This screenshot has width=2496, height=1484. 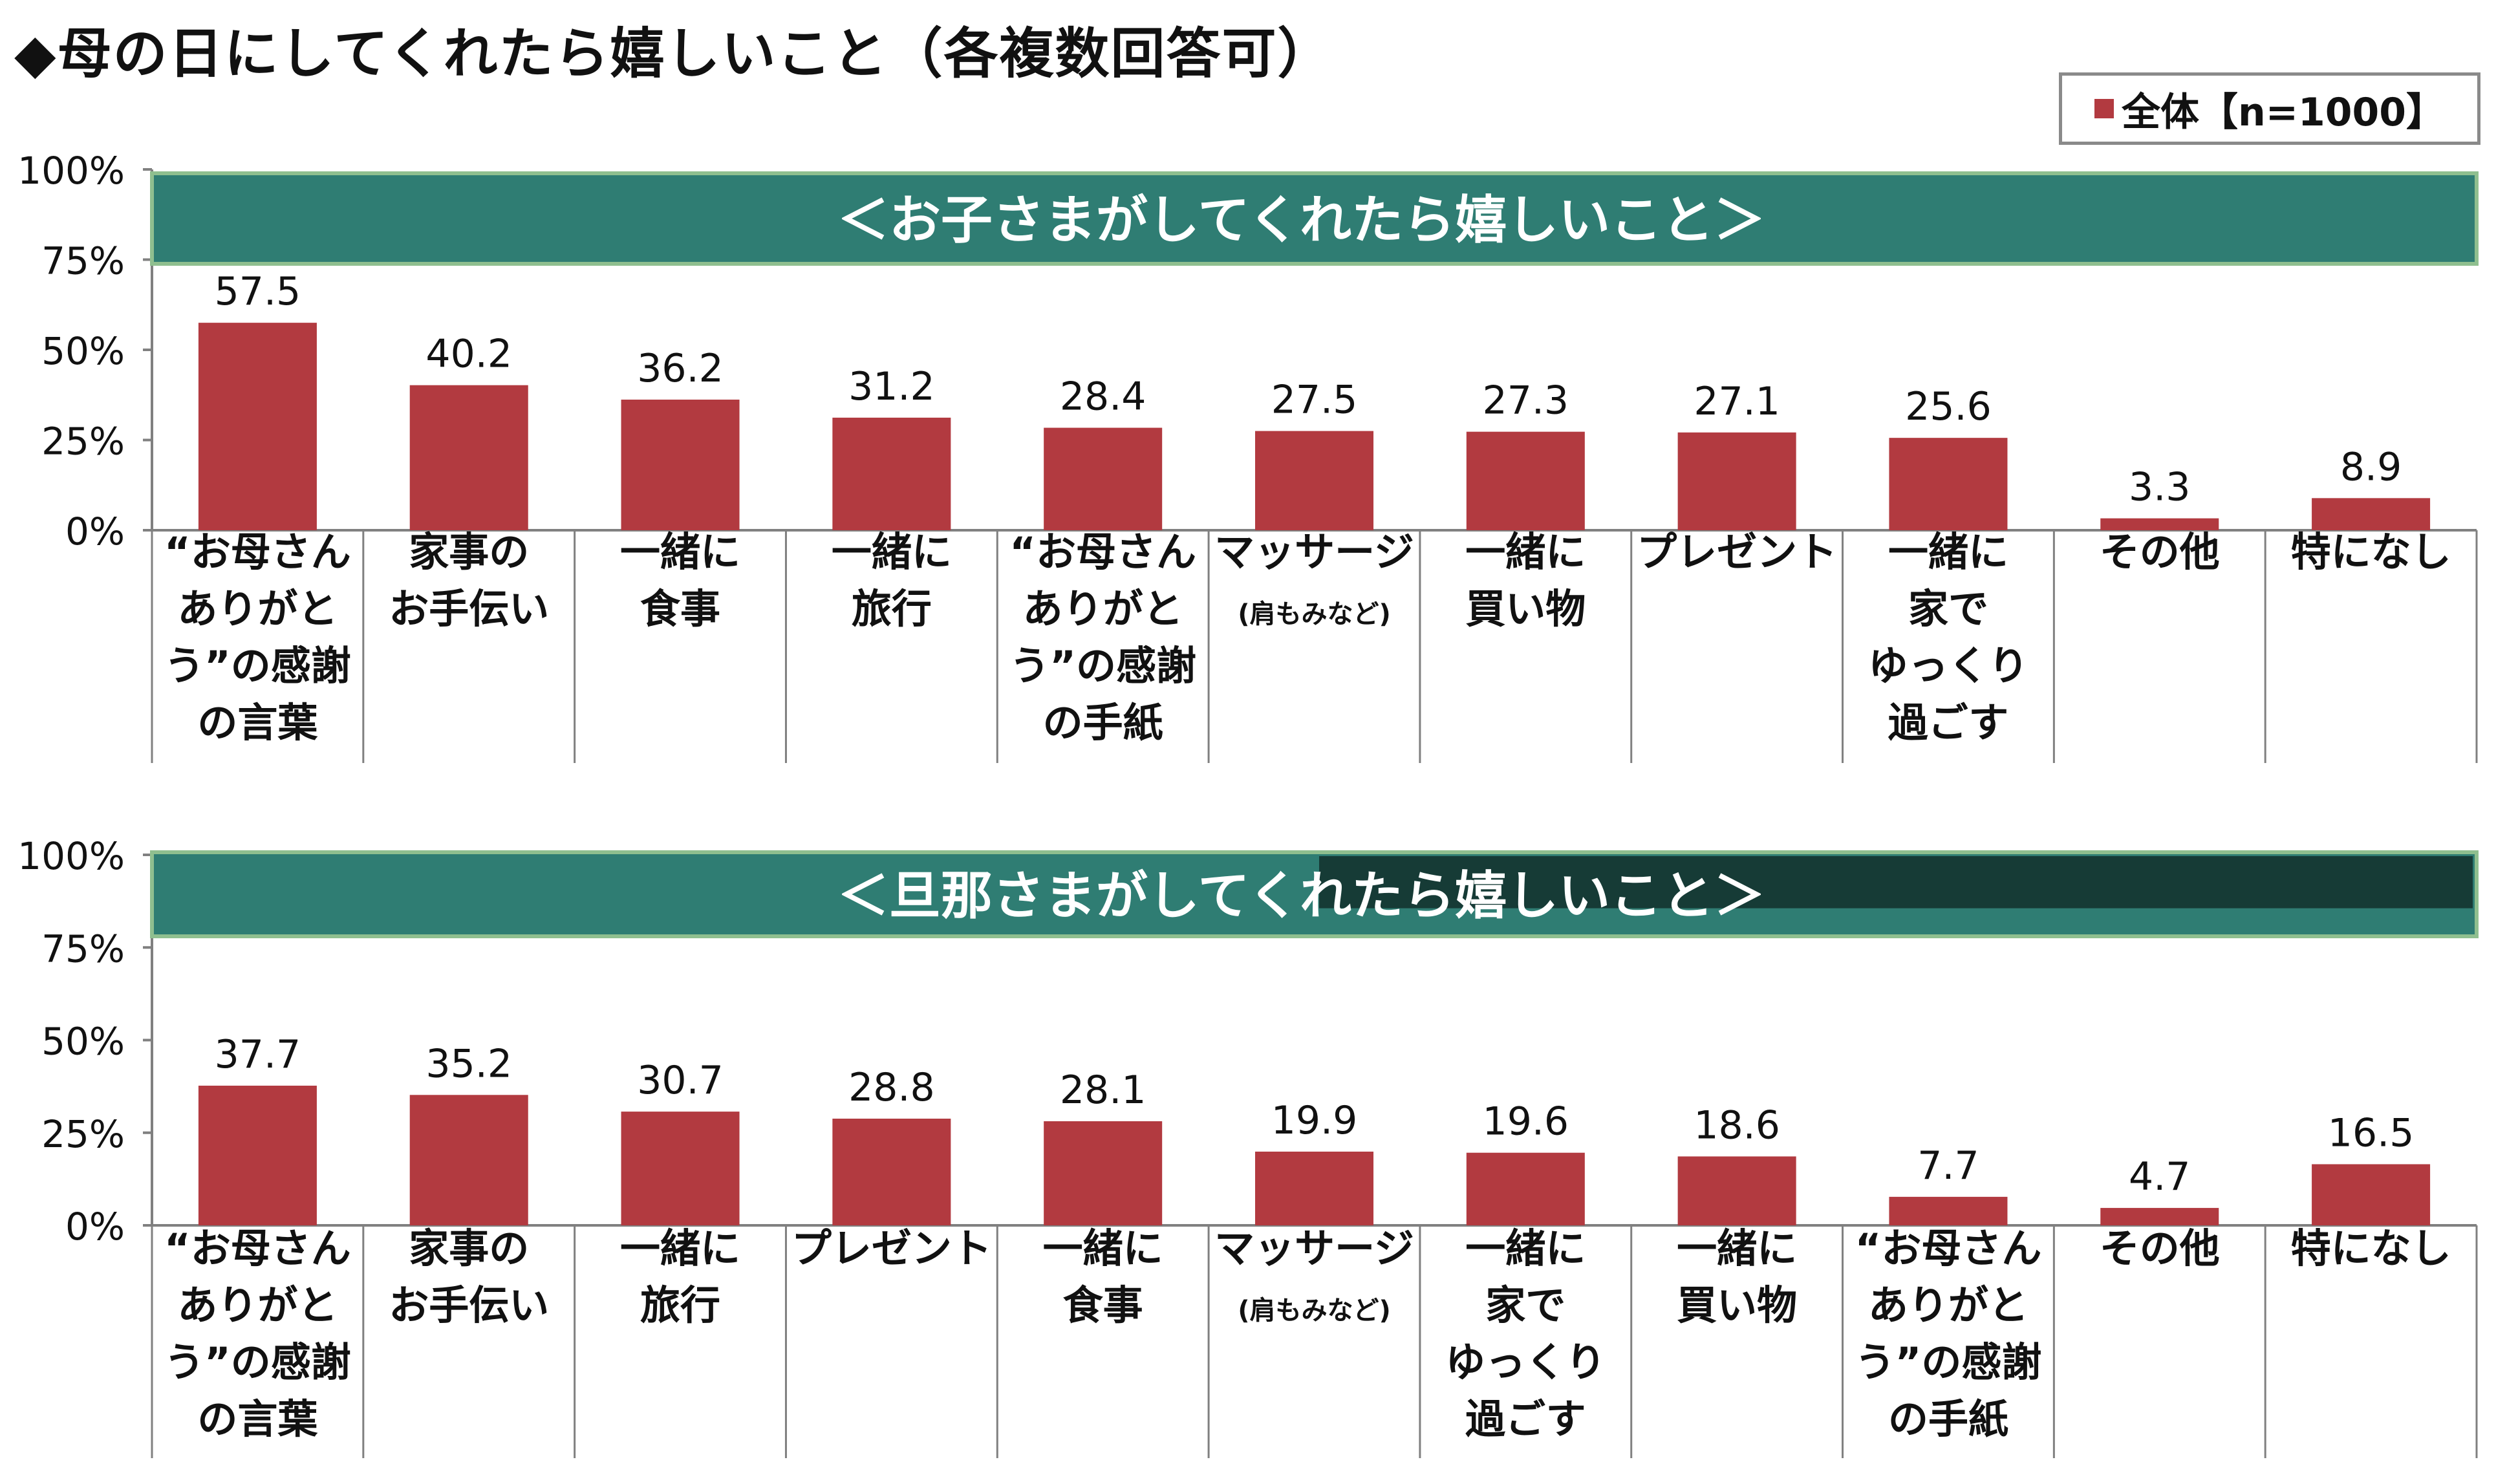 I want to click on page-title: ◆母の日にしてくれたら嬉しいこと（各複数回答可）, so click(x=673, y=53).